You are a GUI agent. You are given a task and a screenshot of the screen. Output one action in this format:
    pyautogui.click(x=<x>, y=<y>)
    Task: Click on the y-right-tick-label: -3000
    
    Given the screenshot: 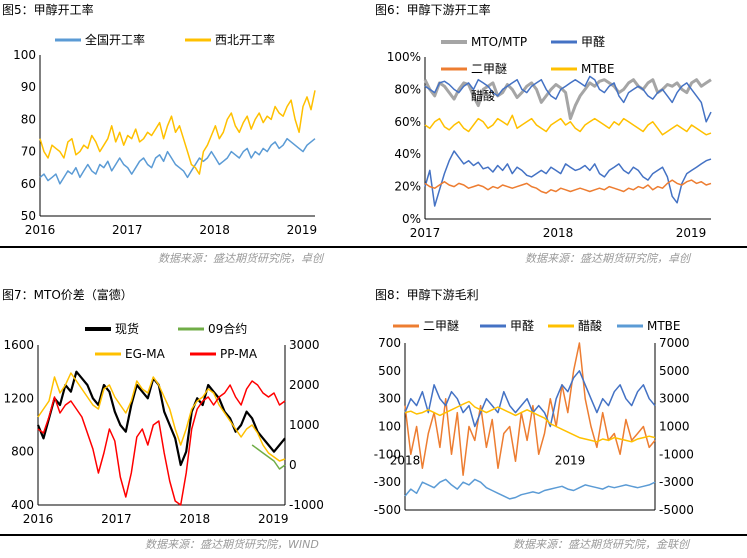 What is the action you would take?
    pyautogui.click(x=676, y=482)
    